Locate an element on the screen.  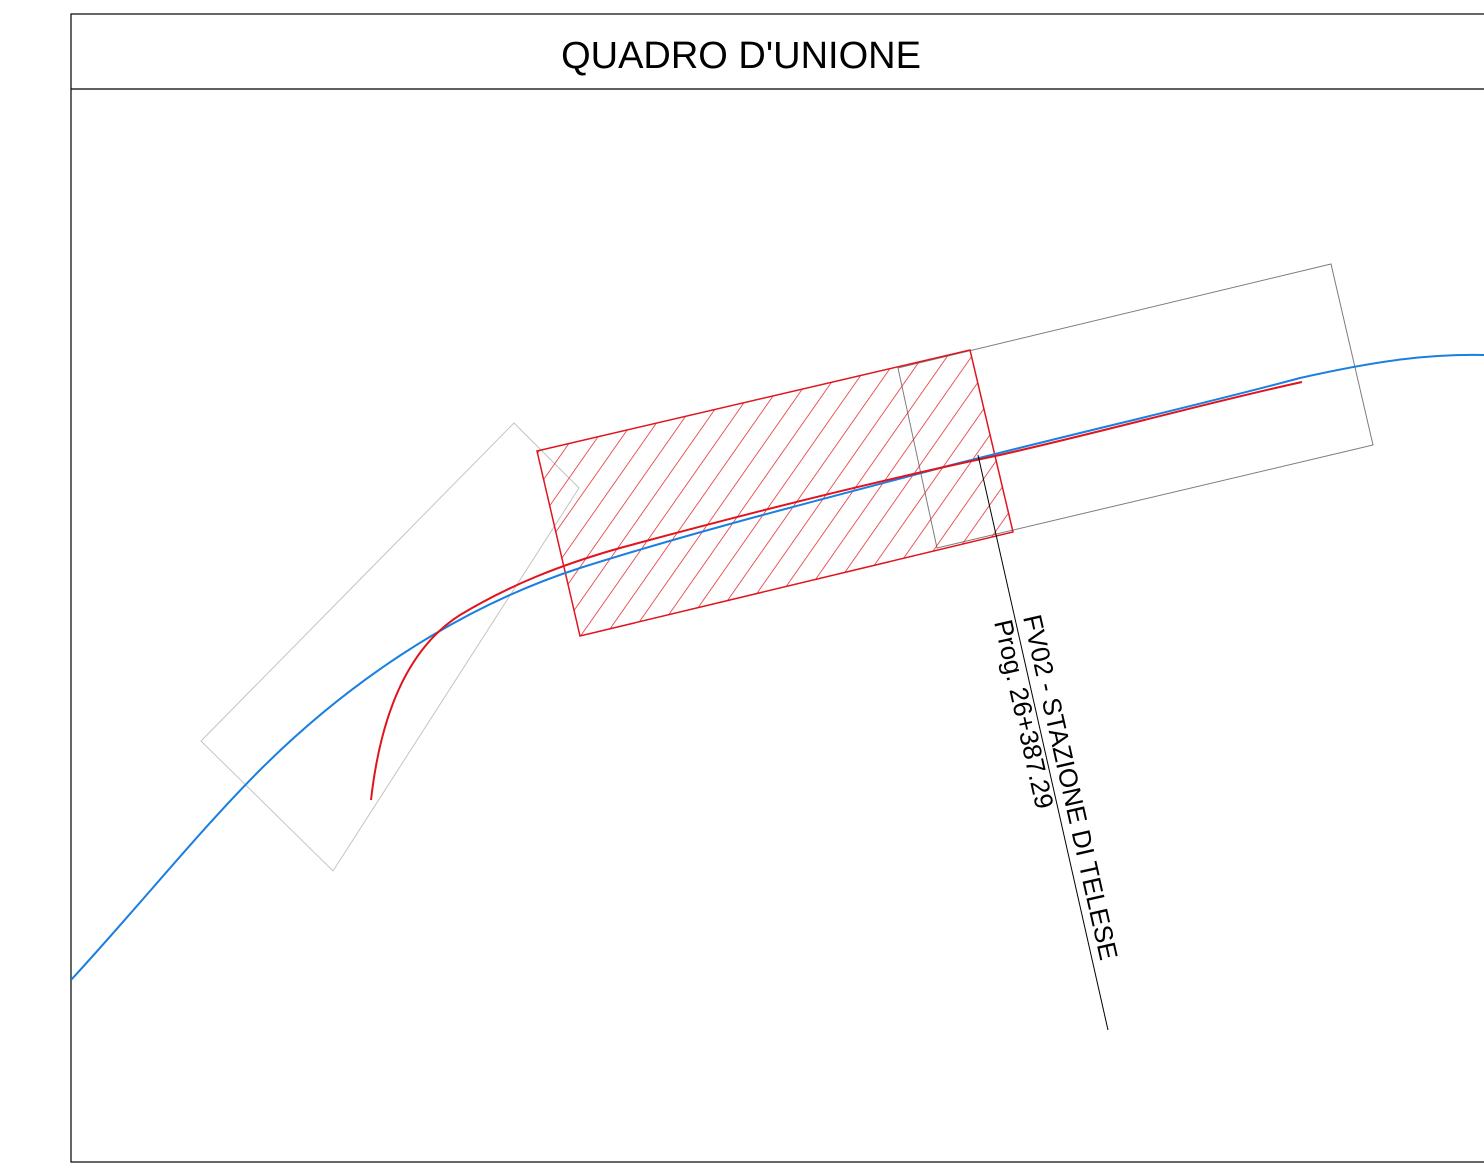
page-title: QUADRO D'UNIONE is located at coordinates (741, 56).